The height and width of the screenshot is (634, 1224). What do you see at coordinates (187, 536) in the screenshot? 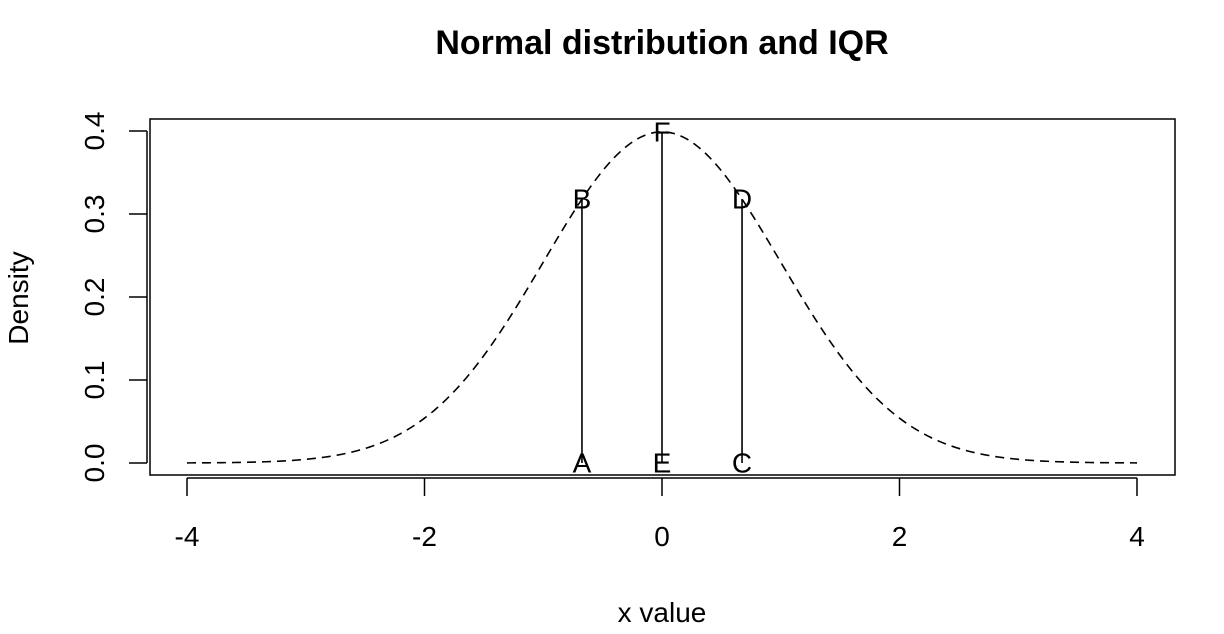
I see `x-tick-label: -4` at bounding box center [187, 536].